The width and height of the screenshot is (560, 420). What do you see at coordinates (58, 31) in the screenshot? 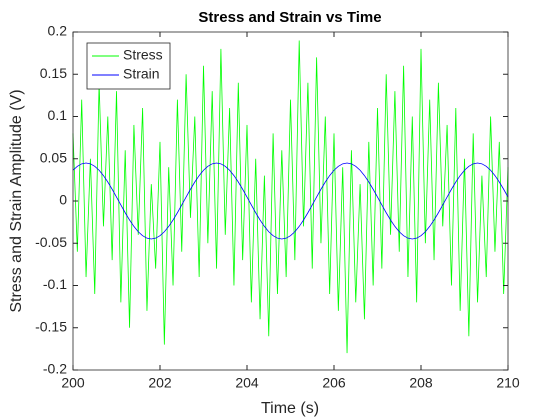
I see `y-tick-label: 0.2` at bounding box center [58, 31].